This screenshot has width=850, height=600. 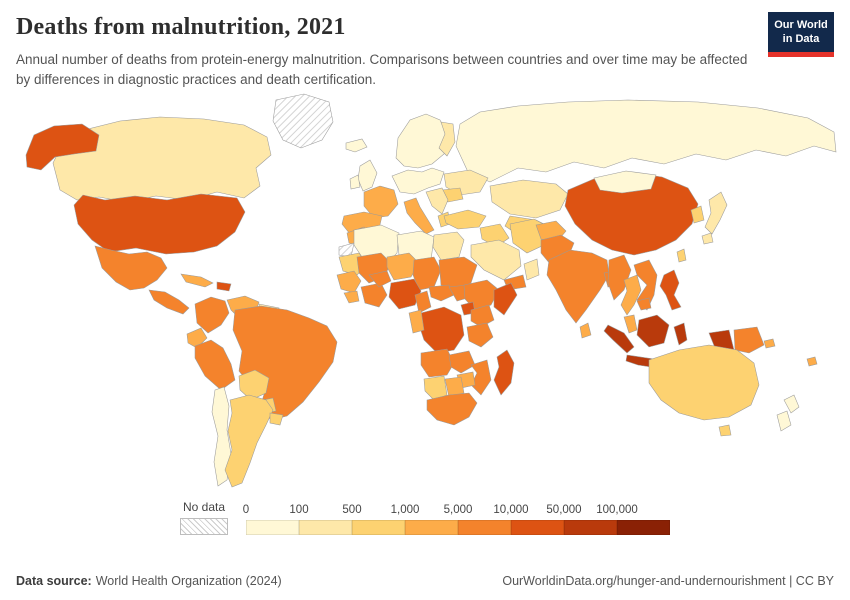 I want to click on country-oman, so click(x=531, y=269).